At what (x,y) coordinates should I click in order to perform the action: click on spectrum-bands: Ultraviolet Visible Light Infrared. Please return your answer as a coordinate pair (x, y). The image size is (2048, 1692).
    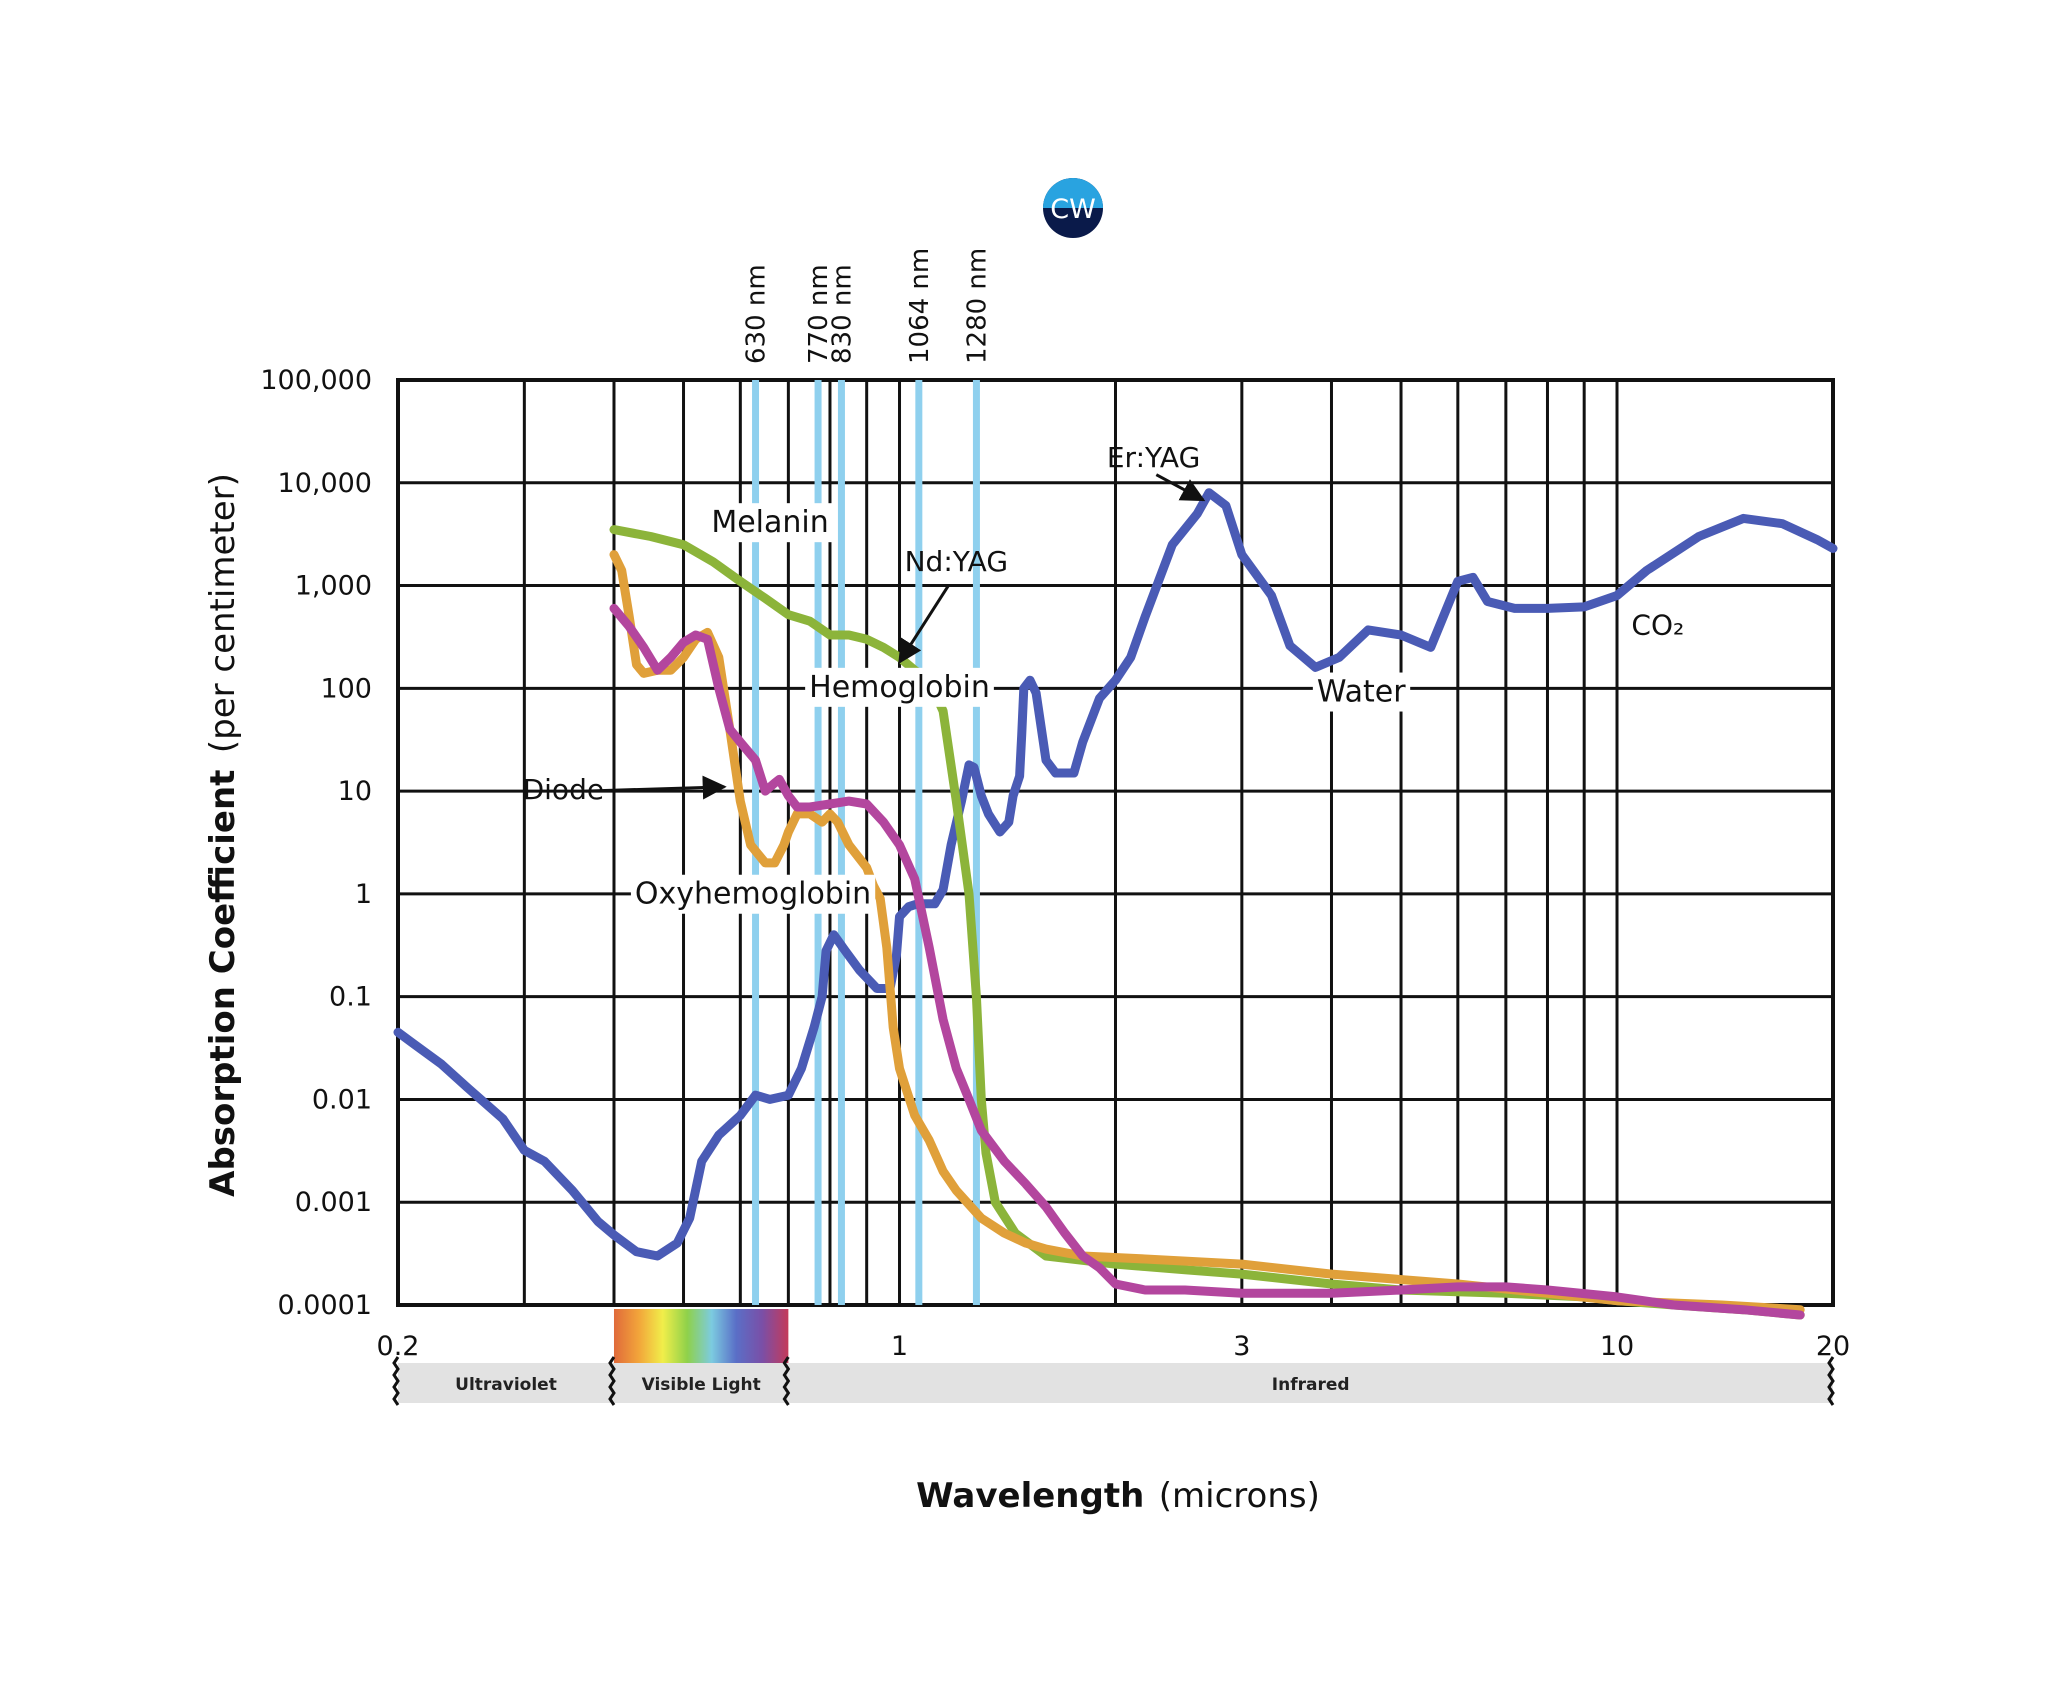
    Looking at the image, I should click on (1113, 1357).